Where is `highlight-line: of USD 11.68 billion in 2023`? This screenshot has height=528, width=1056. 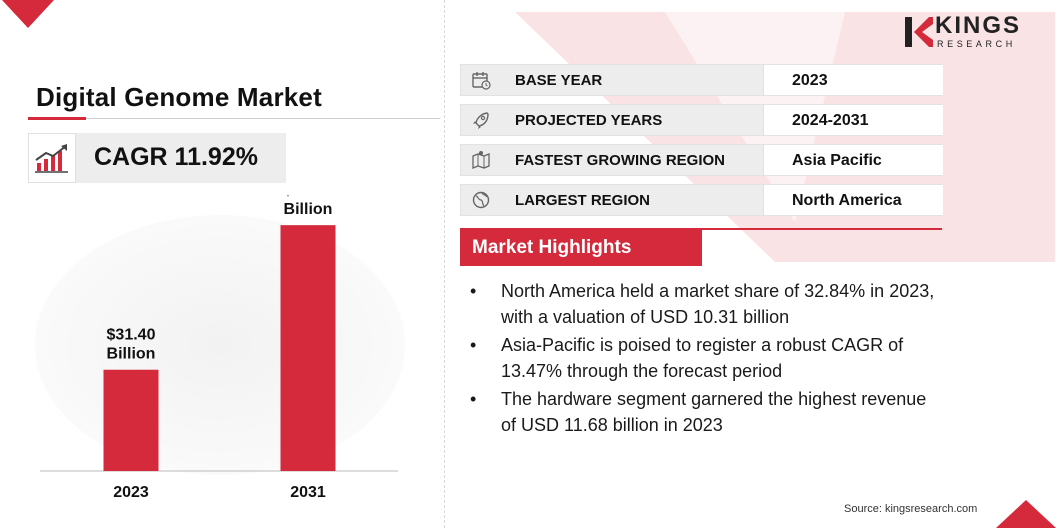
highlight-line: of USD 11.68 billion in 2023 is located at coordinates (612, 425).